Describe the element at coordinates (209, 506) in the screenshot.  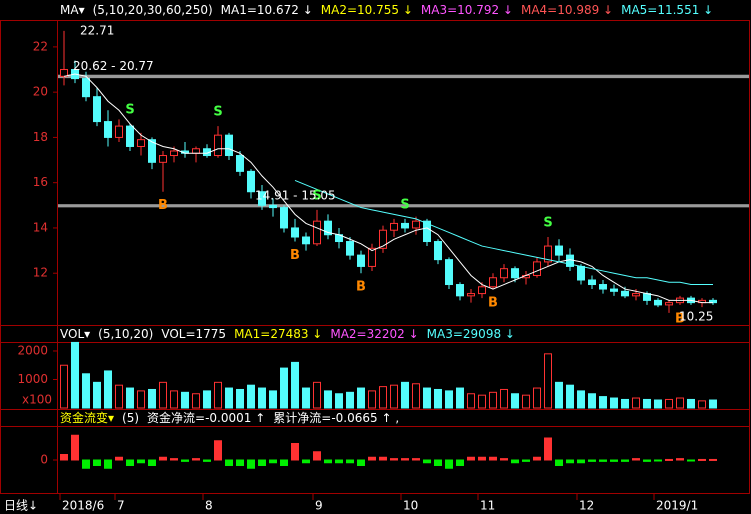
I see `x-tick-label: 8` at that location.